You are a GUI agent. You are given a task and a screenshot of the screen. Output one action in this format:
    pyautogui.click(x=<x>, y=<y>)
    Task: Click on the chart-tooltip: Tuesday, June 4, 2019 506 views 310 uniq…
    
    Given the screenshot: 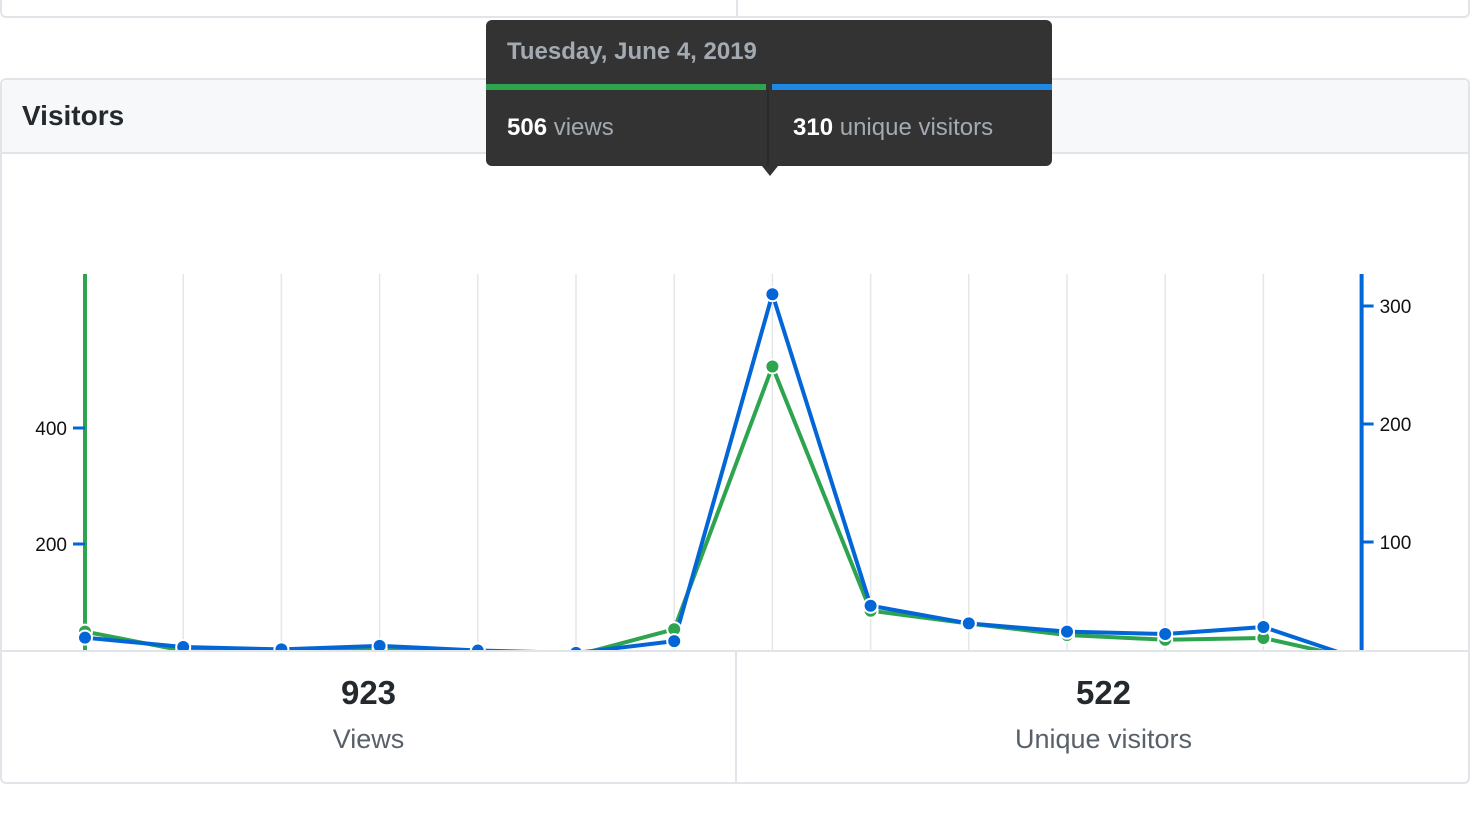 What is the action you would take?
    pyautogui.click(x=769, y=93)
    